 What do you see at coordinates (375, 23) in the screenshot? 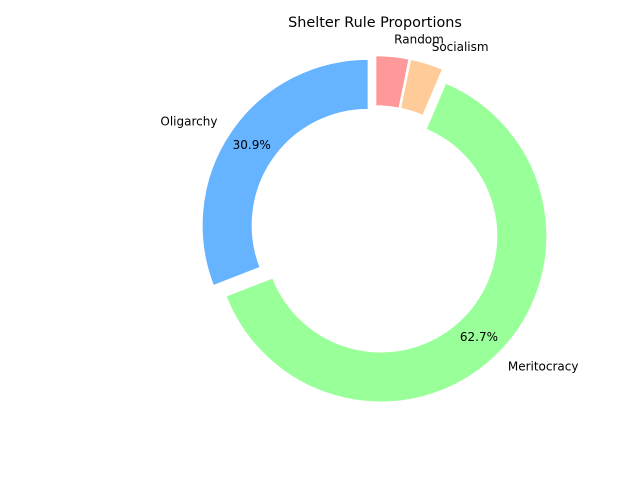
I see `chart-title: Shelter Rule Proportions` at bounding box center [375, 23].